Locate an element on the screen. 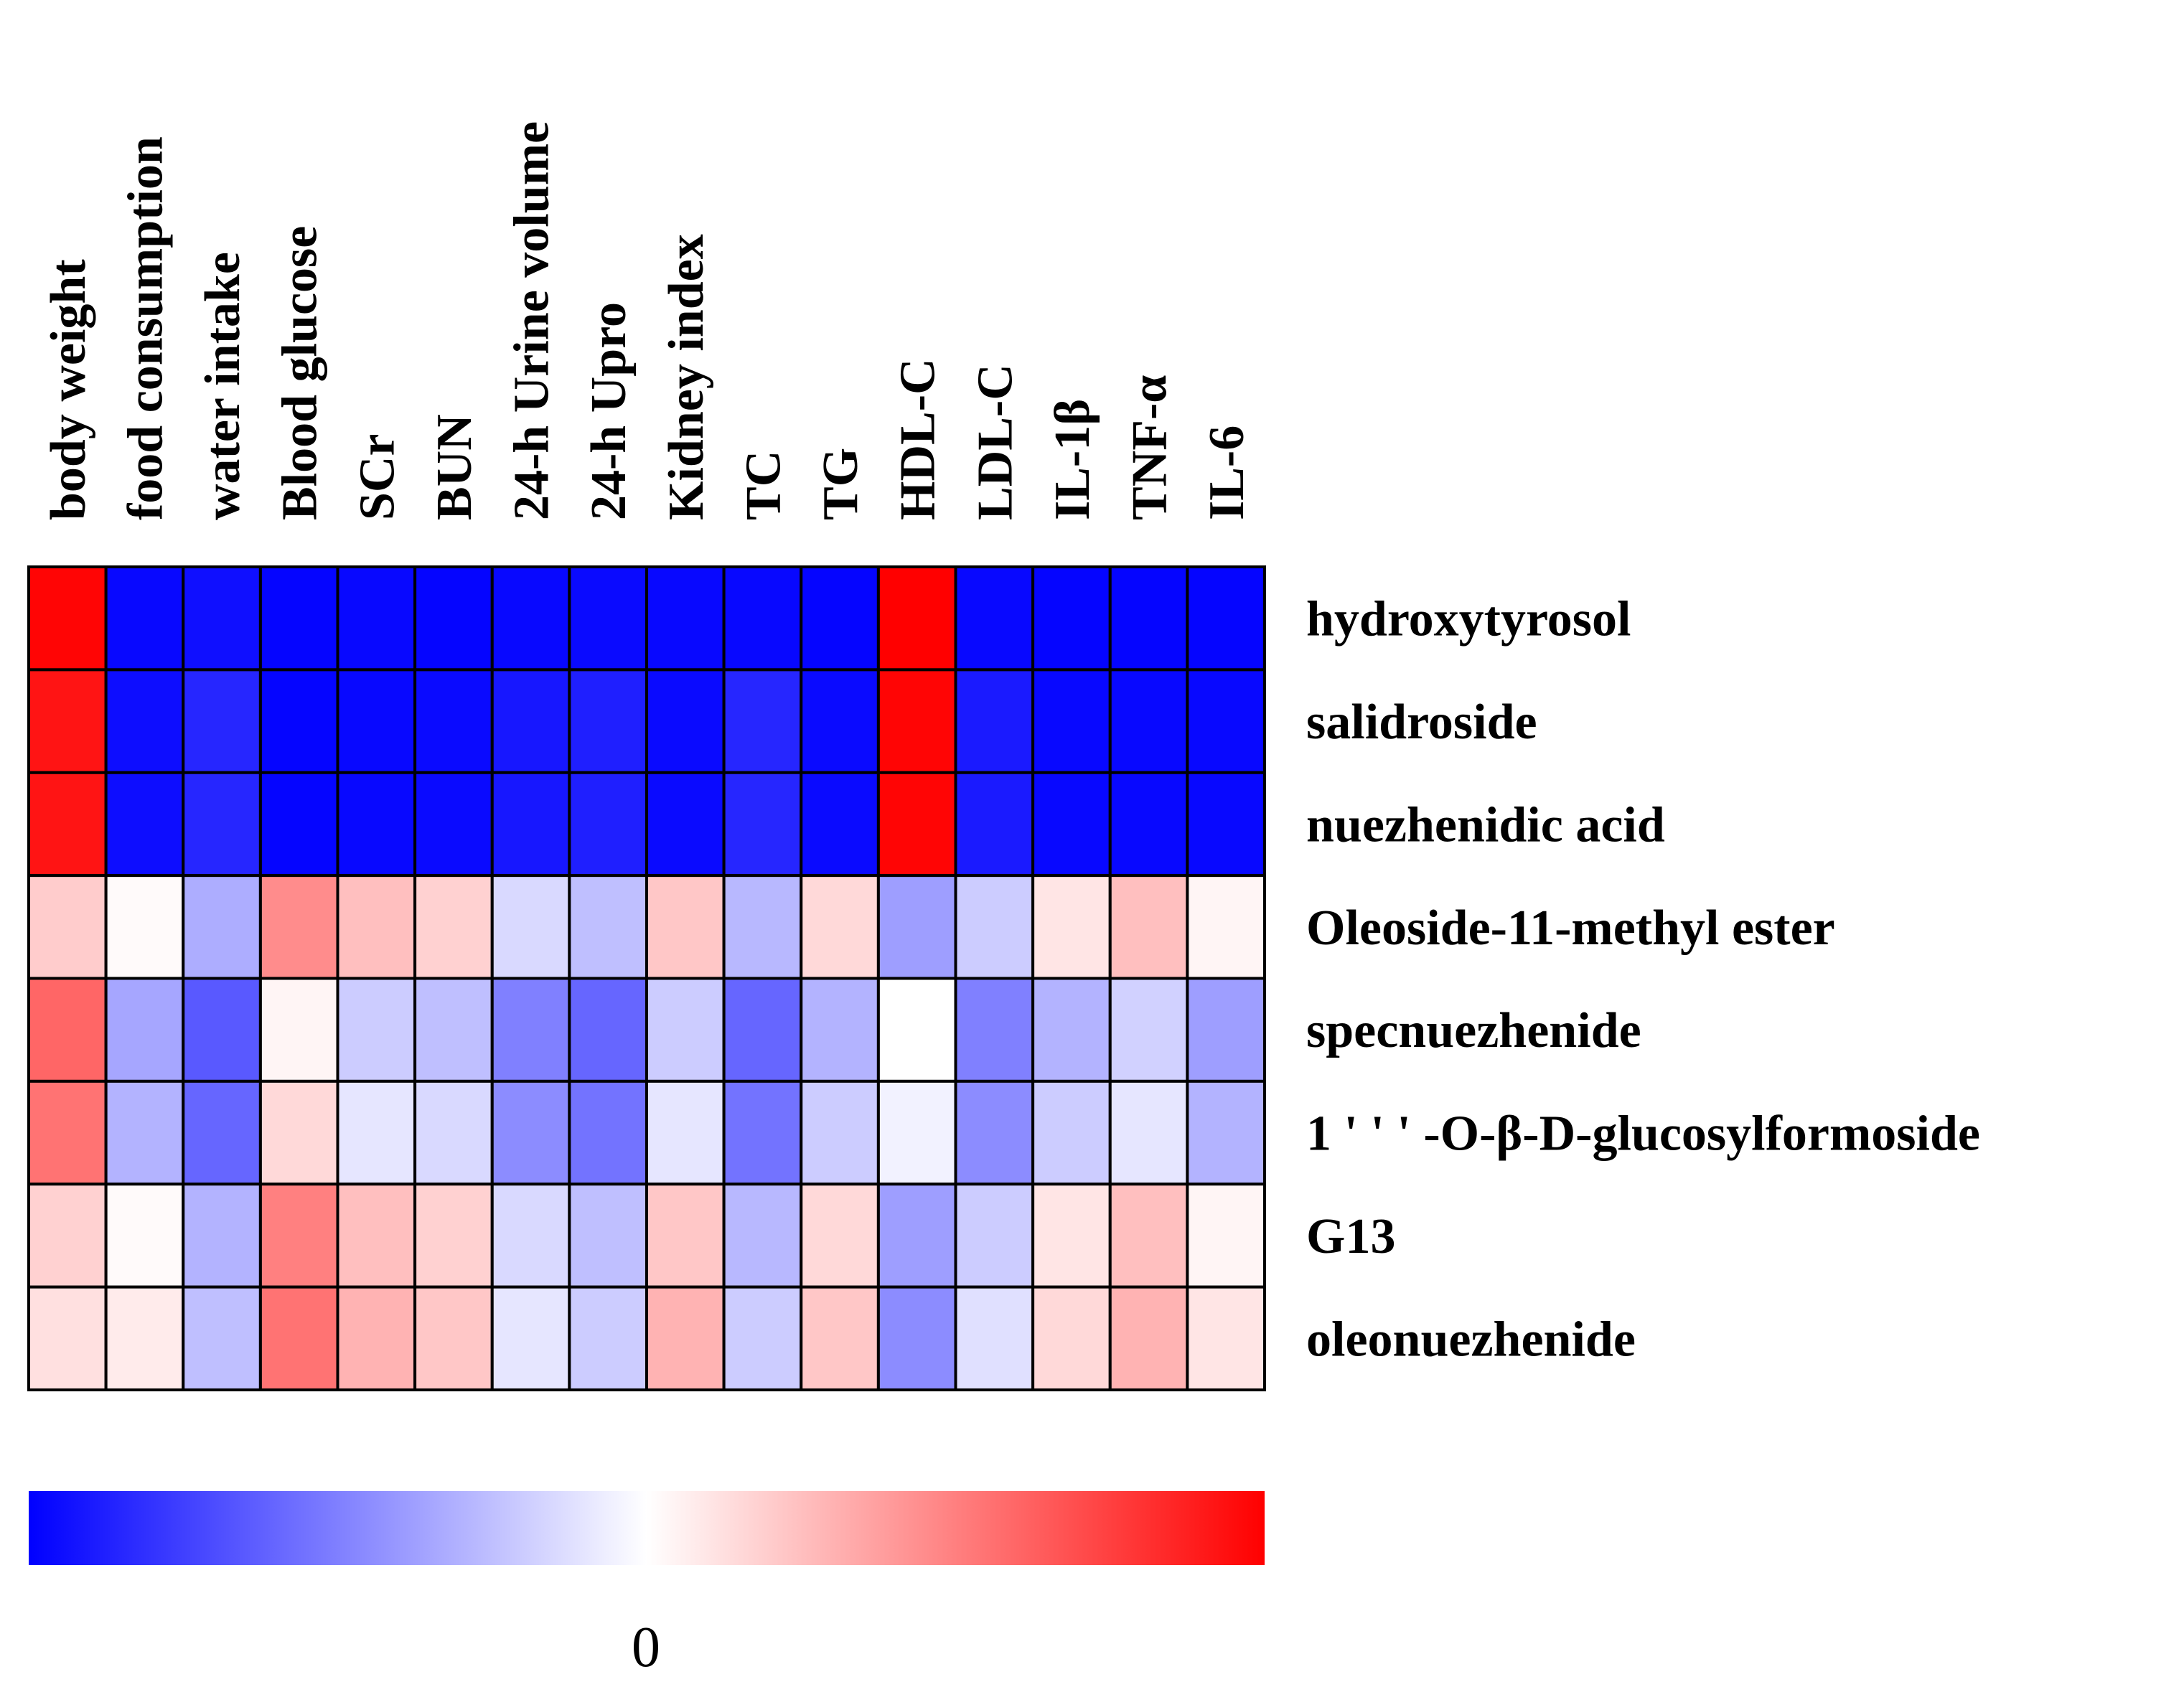  row-label: hydroxytyrosol is located at coordinates (1468, 619).